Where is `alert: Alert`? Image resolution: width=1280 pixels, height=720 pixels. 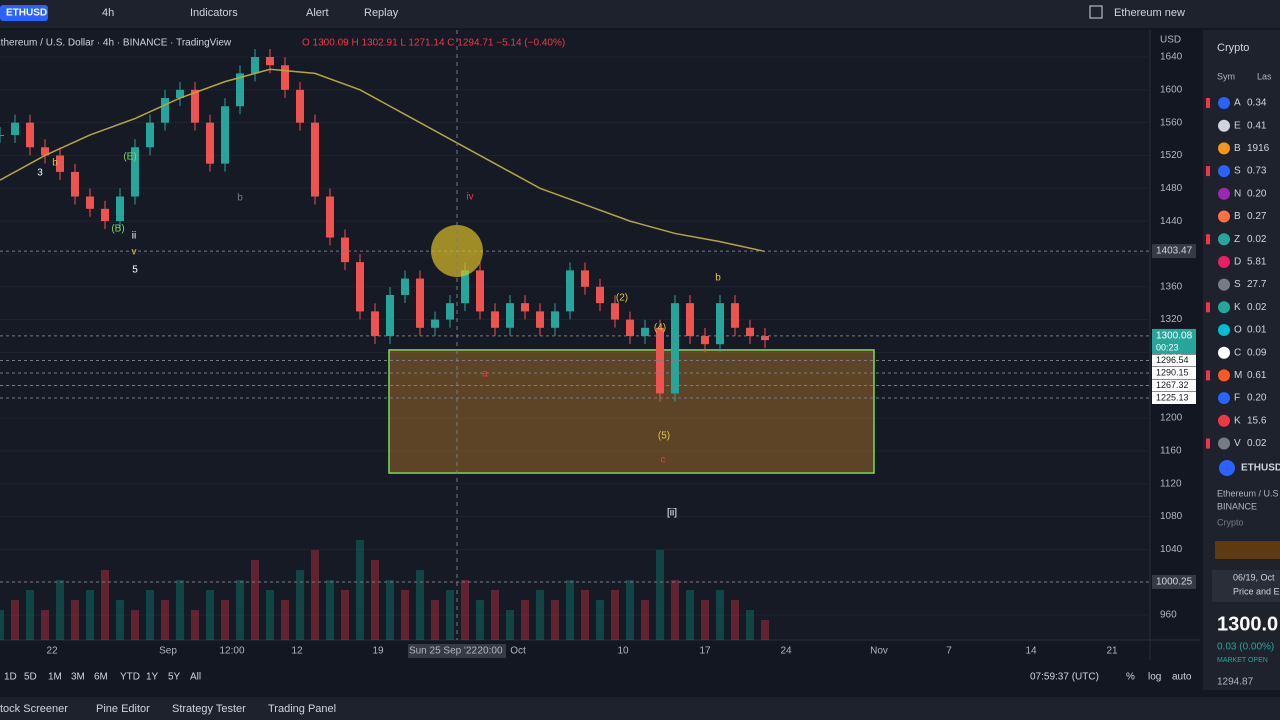 alert: Alert is located at coordinates (317, 13).